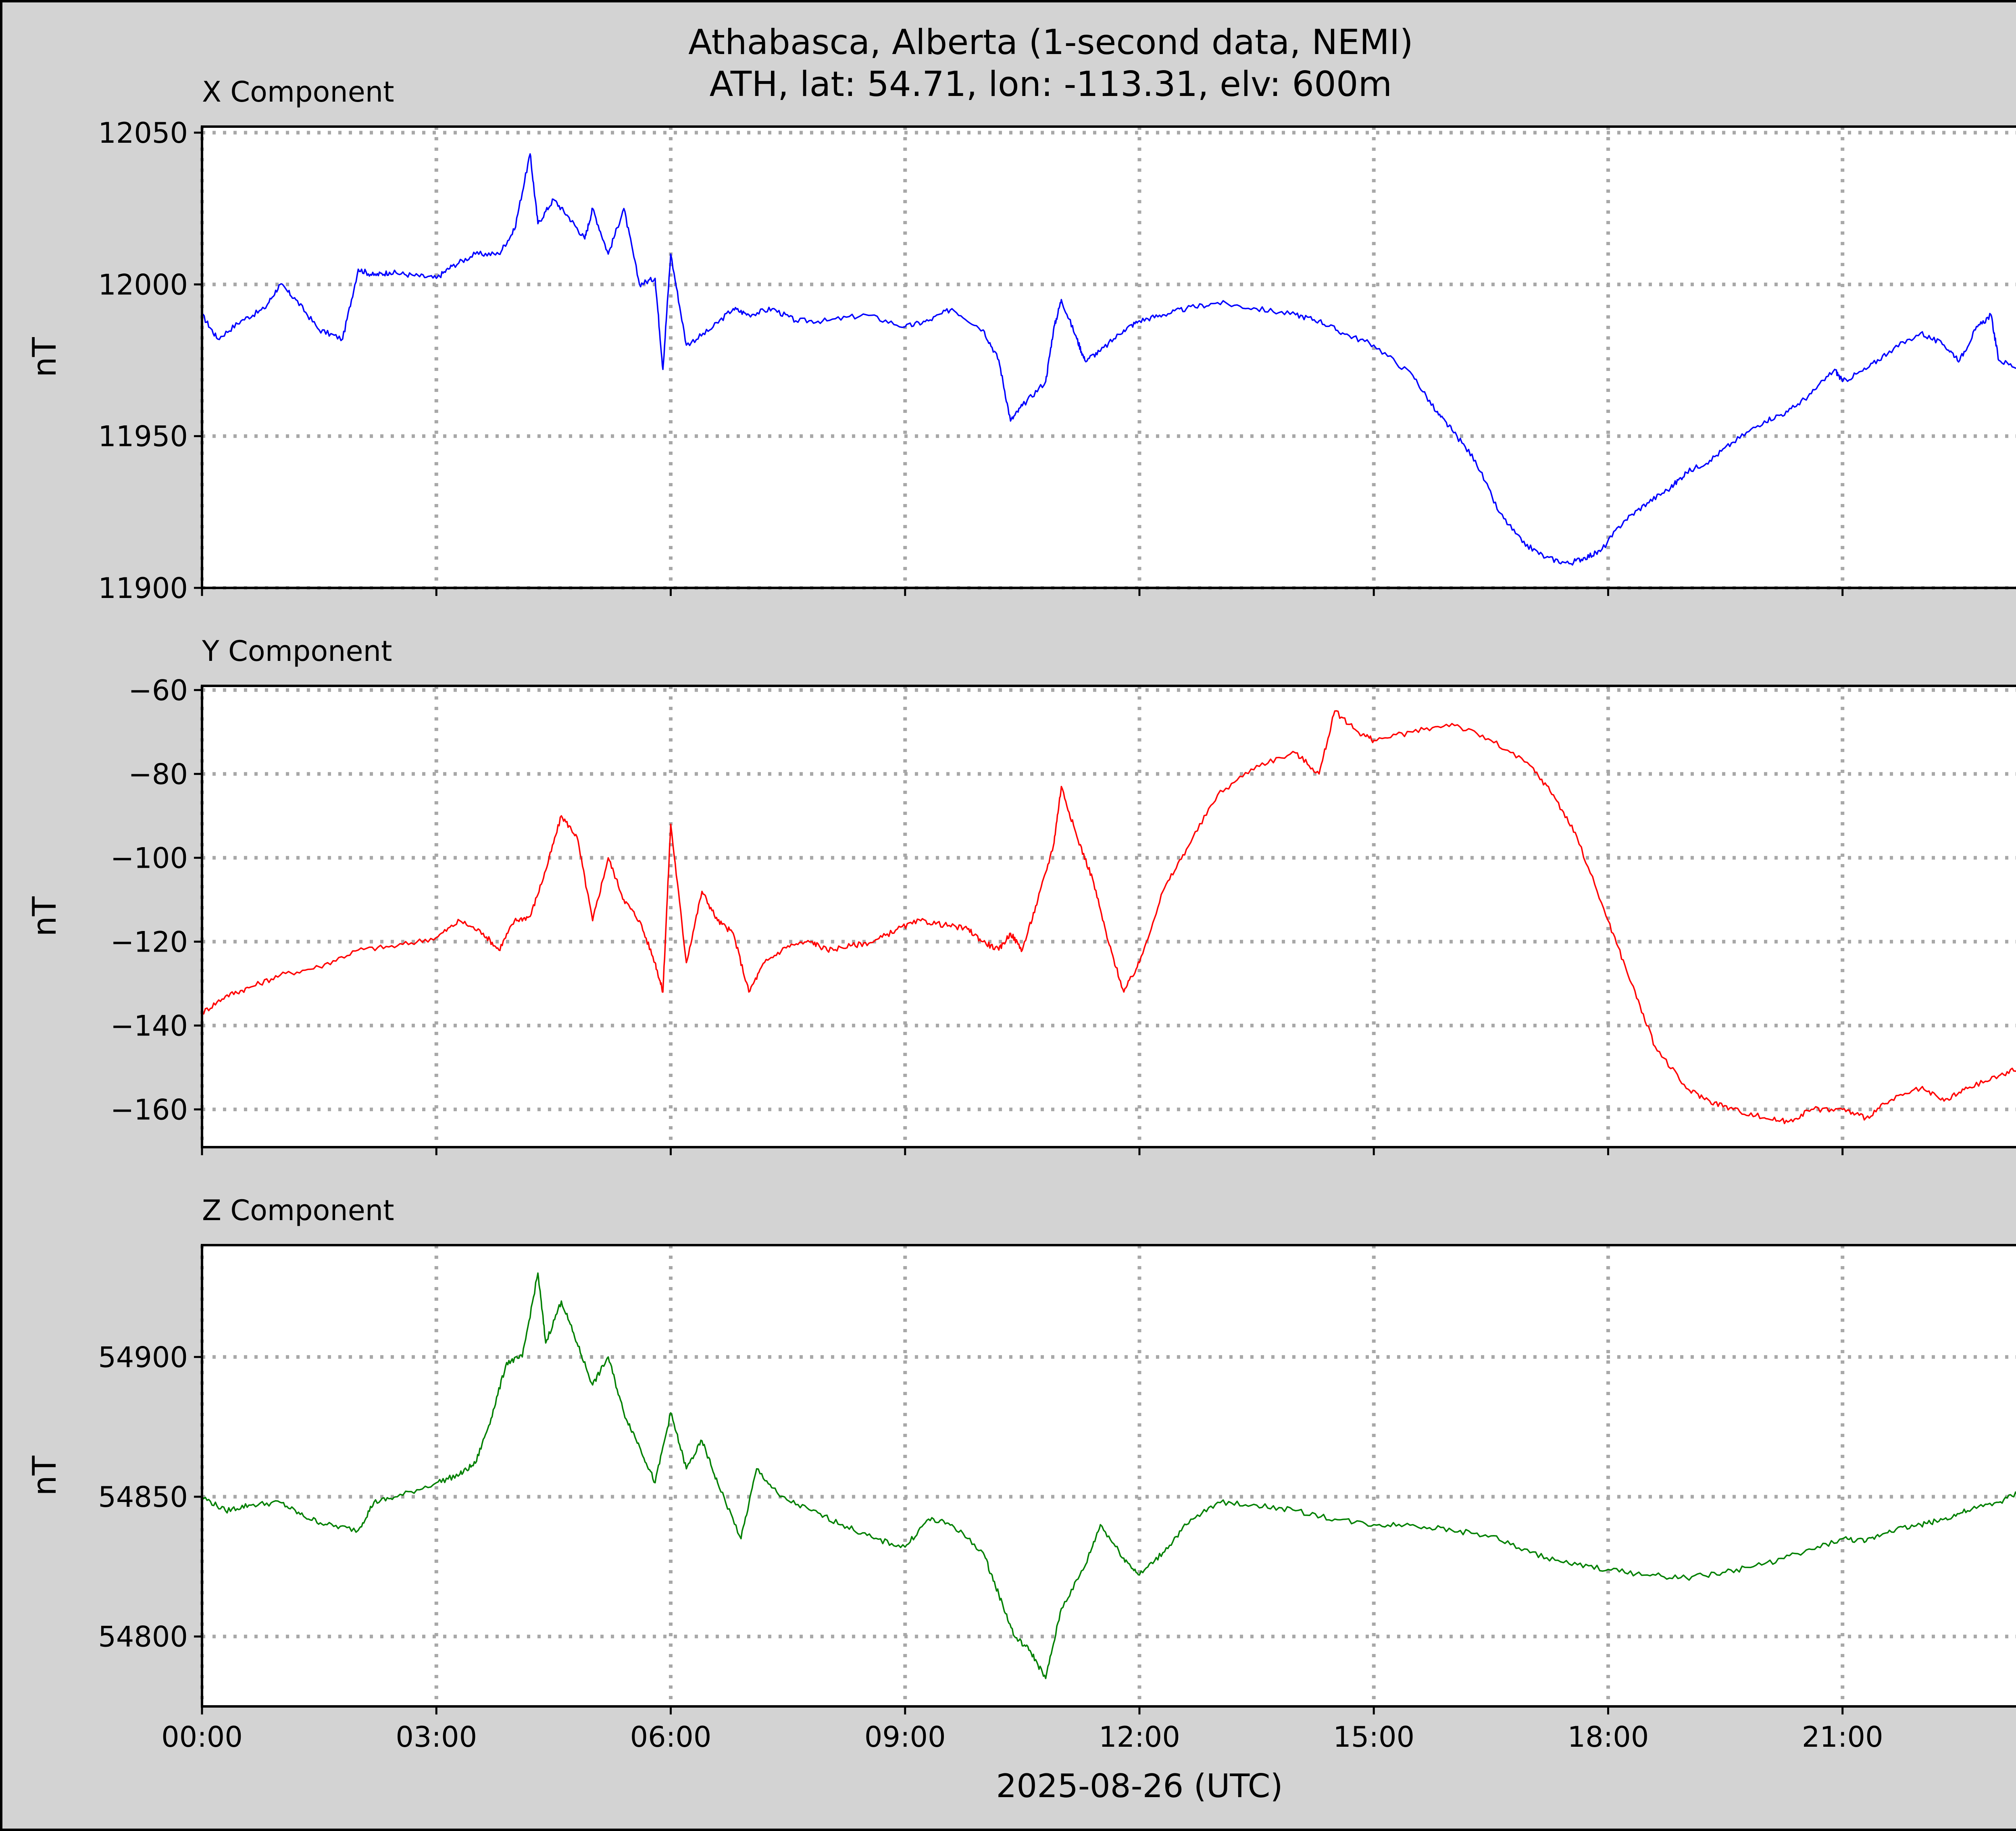 This screenshot has width=2016, height=1831. I want to click on x-tick-label-5: 15:00, so click(1373, 1737).